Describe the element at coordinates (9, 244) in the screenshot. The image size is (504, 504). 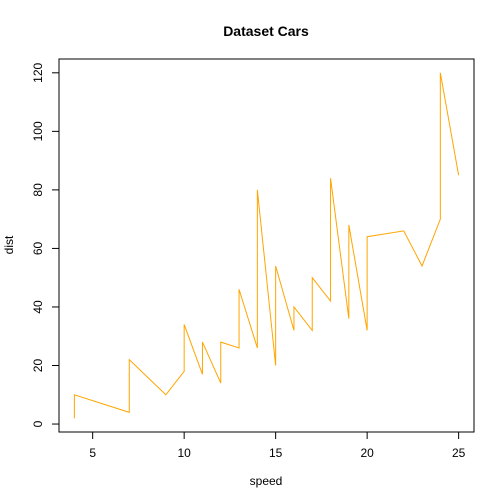
I see `y-axis-label: dist` at that location.